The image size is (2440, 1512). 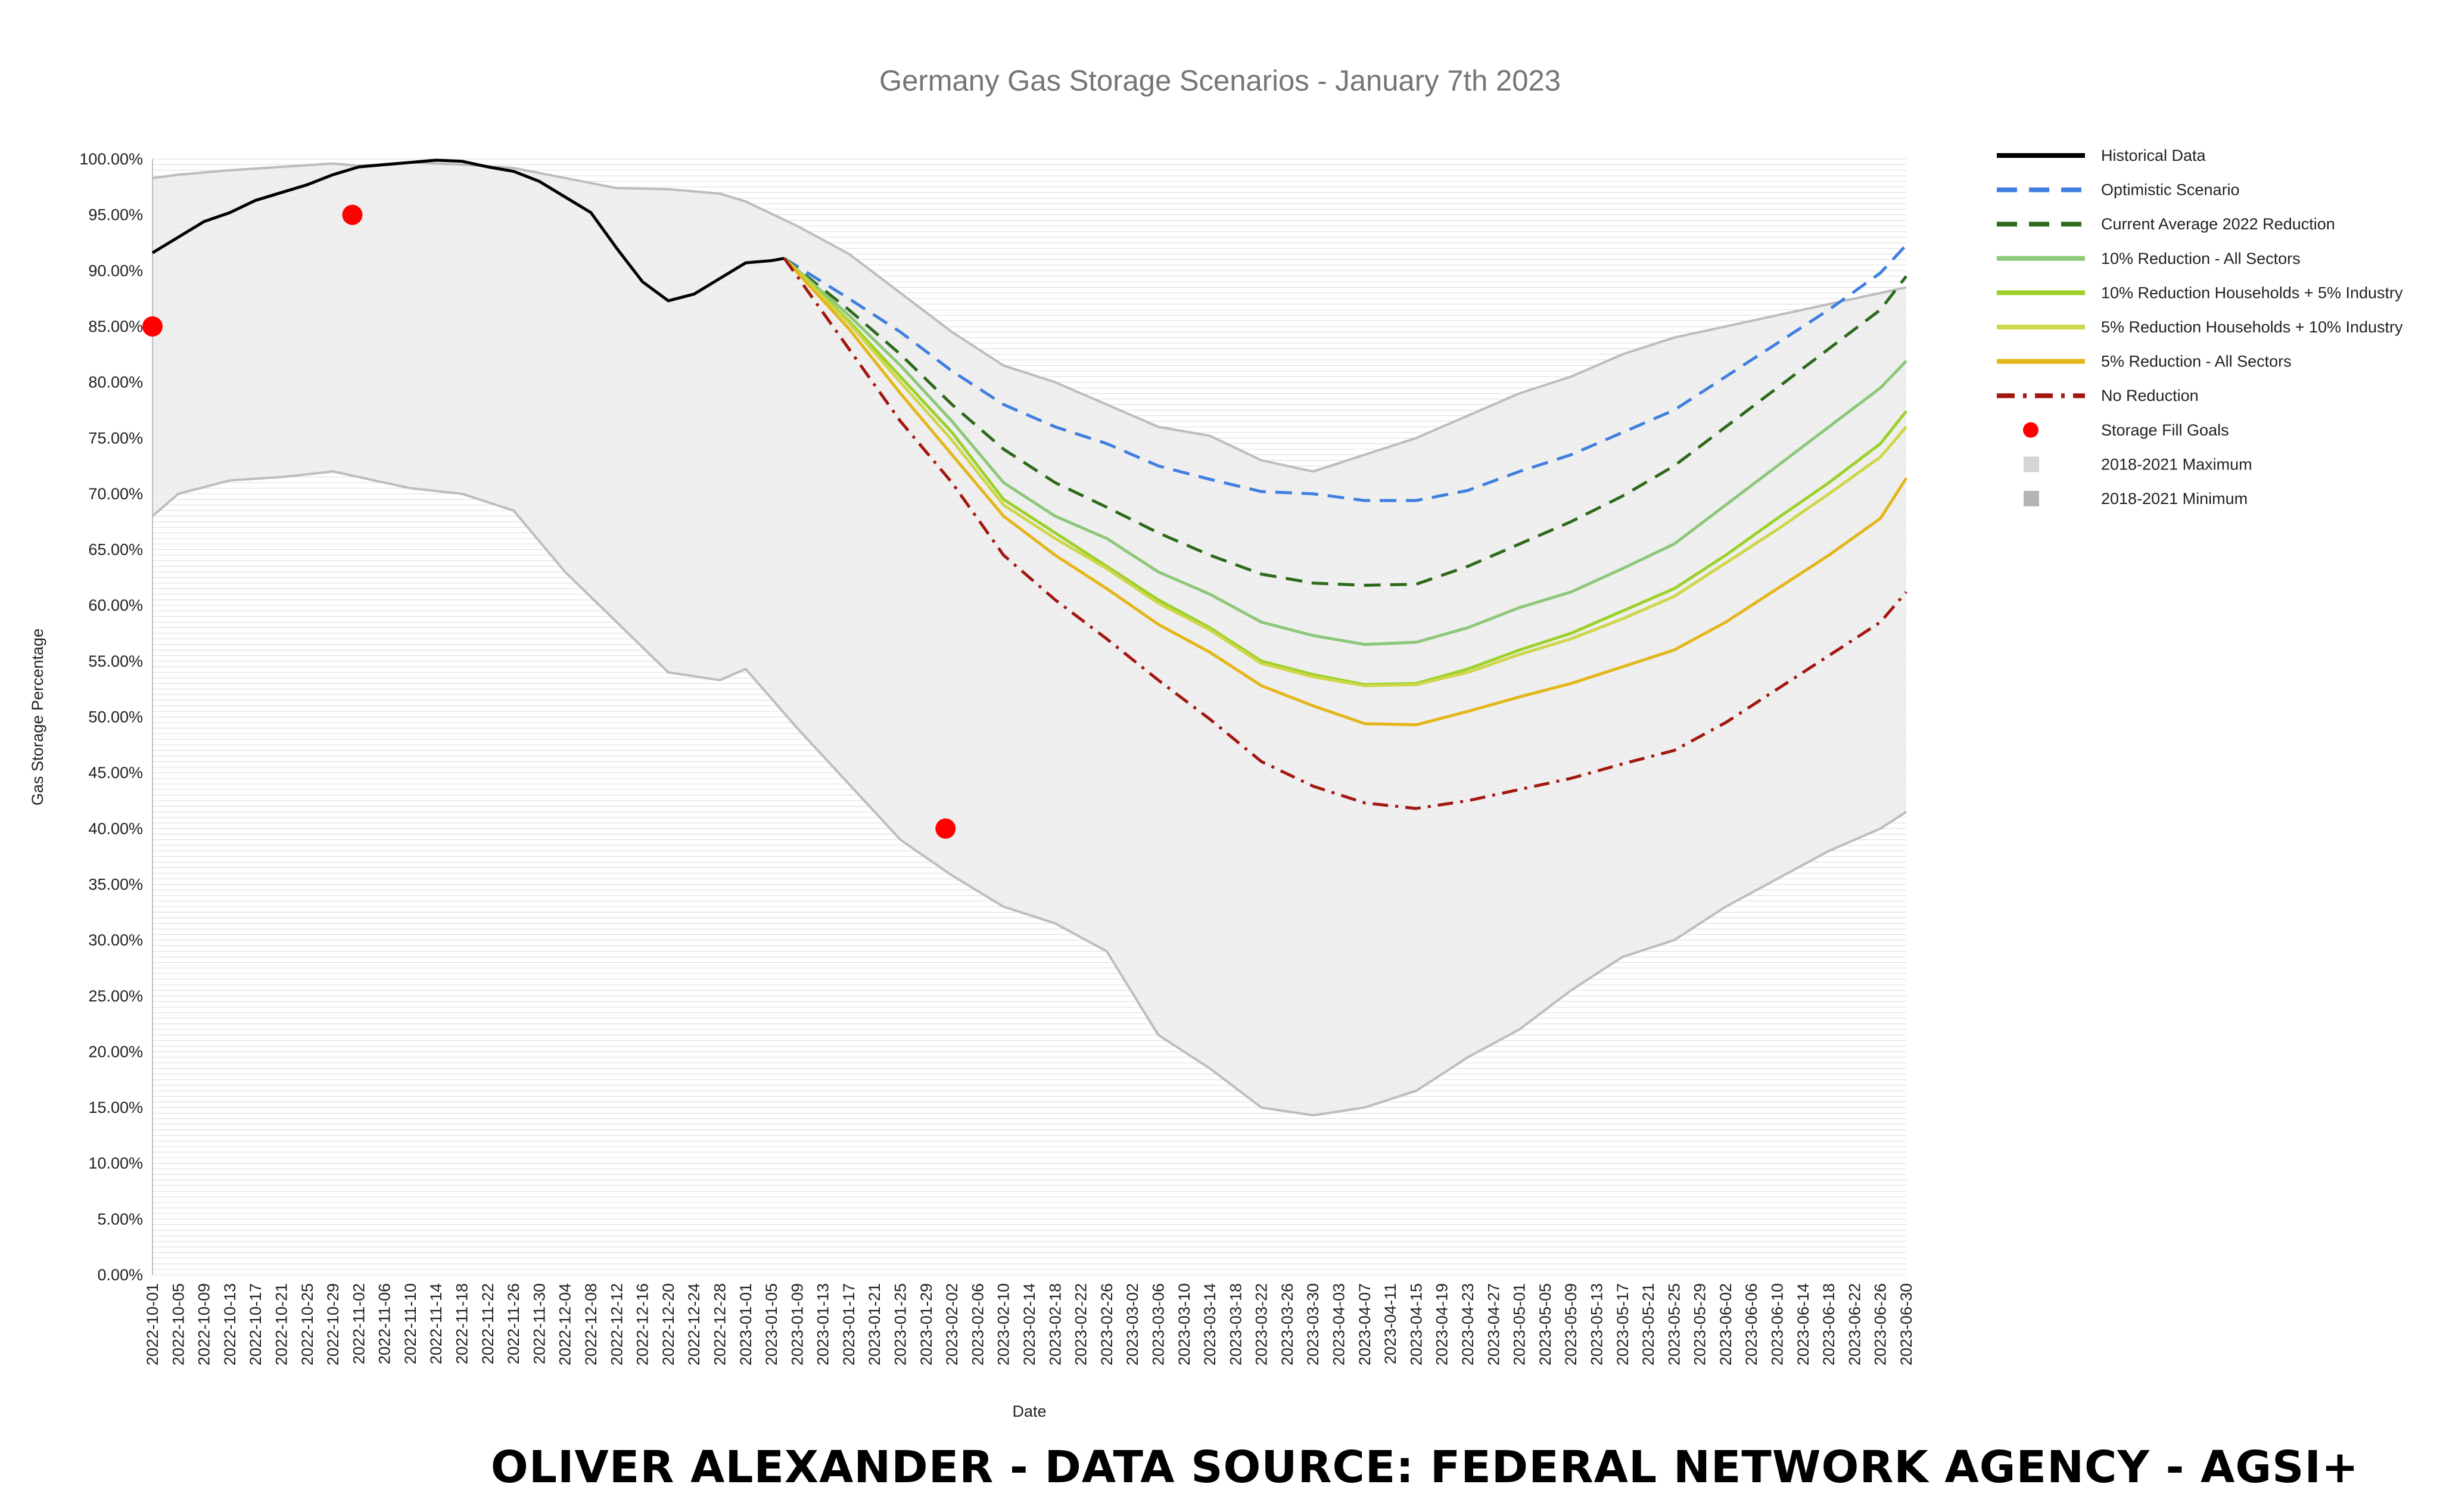 I want to click on x-tick-label: 2023-04-11, so click(x=1390, y=1323).